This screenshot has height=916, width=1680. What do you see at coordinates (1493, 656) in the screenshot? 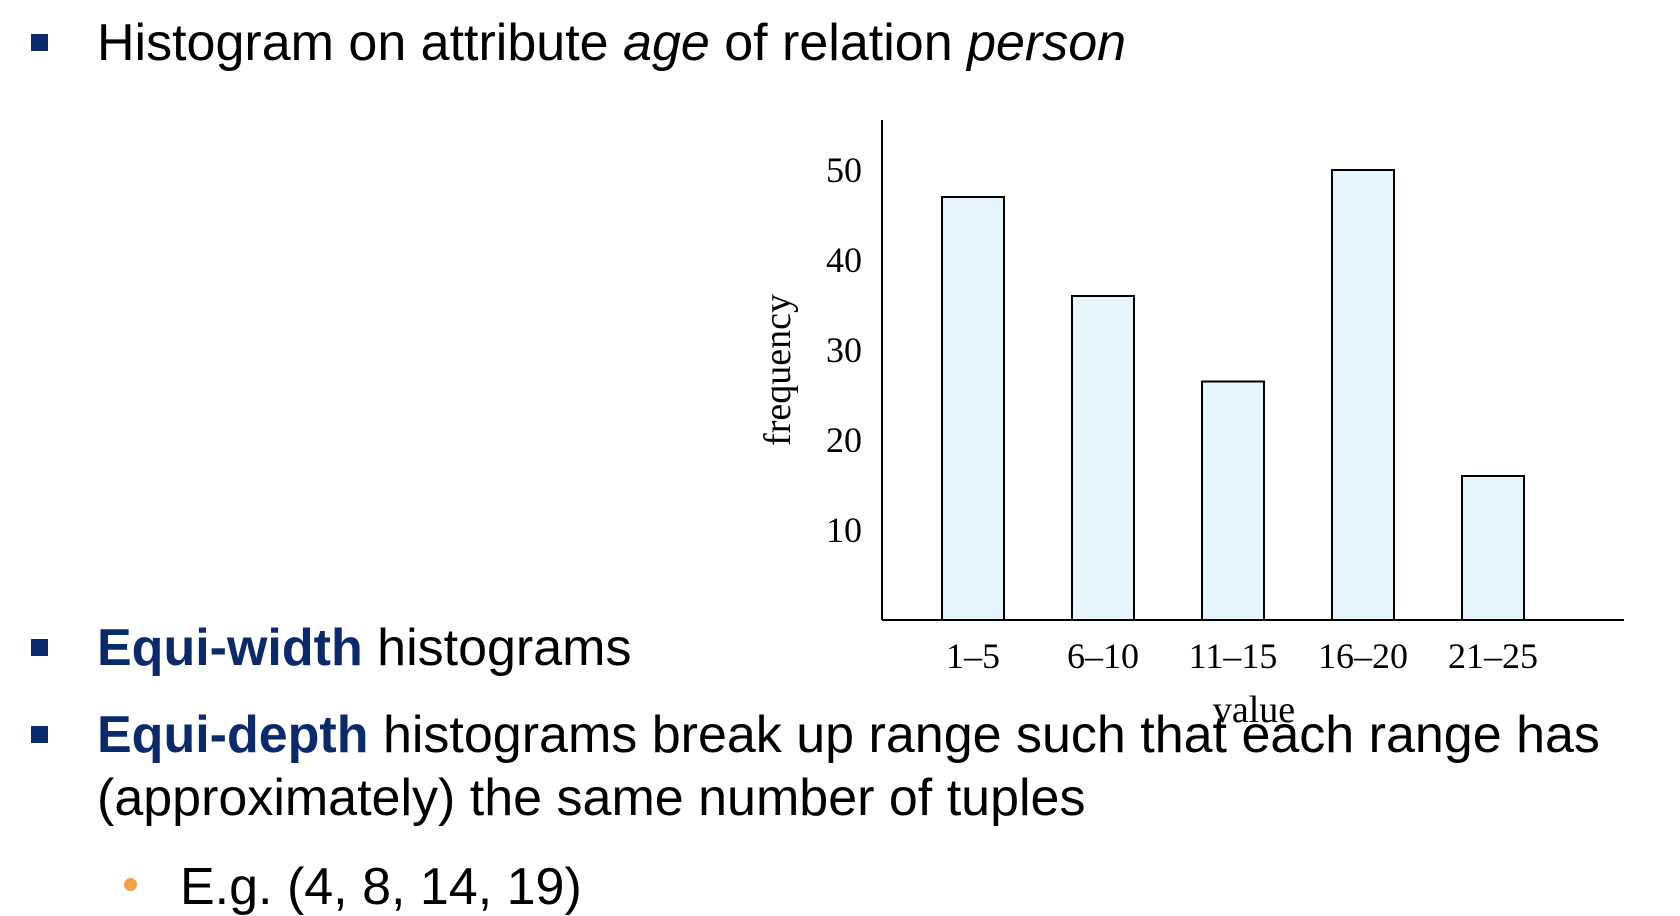
I see `x-tick-label: 21–25` at bounding box center [1493, 656].